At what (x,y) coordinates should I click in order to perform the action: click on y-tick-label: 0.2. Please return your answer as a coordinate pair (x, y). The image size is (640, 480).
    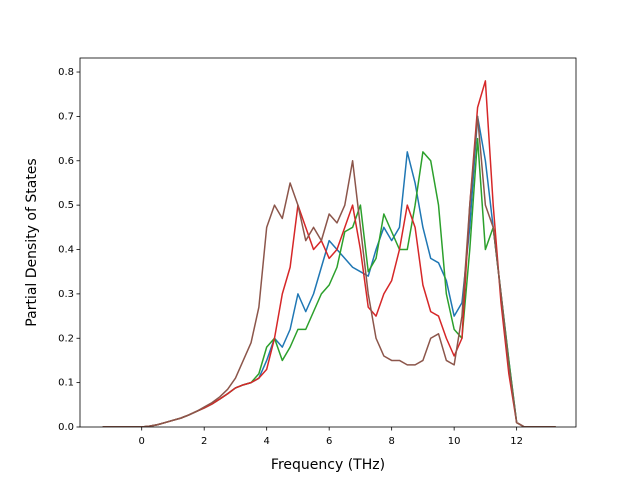
    Looking at the image, I should click on (66, 338).